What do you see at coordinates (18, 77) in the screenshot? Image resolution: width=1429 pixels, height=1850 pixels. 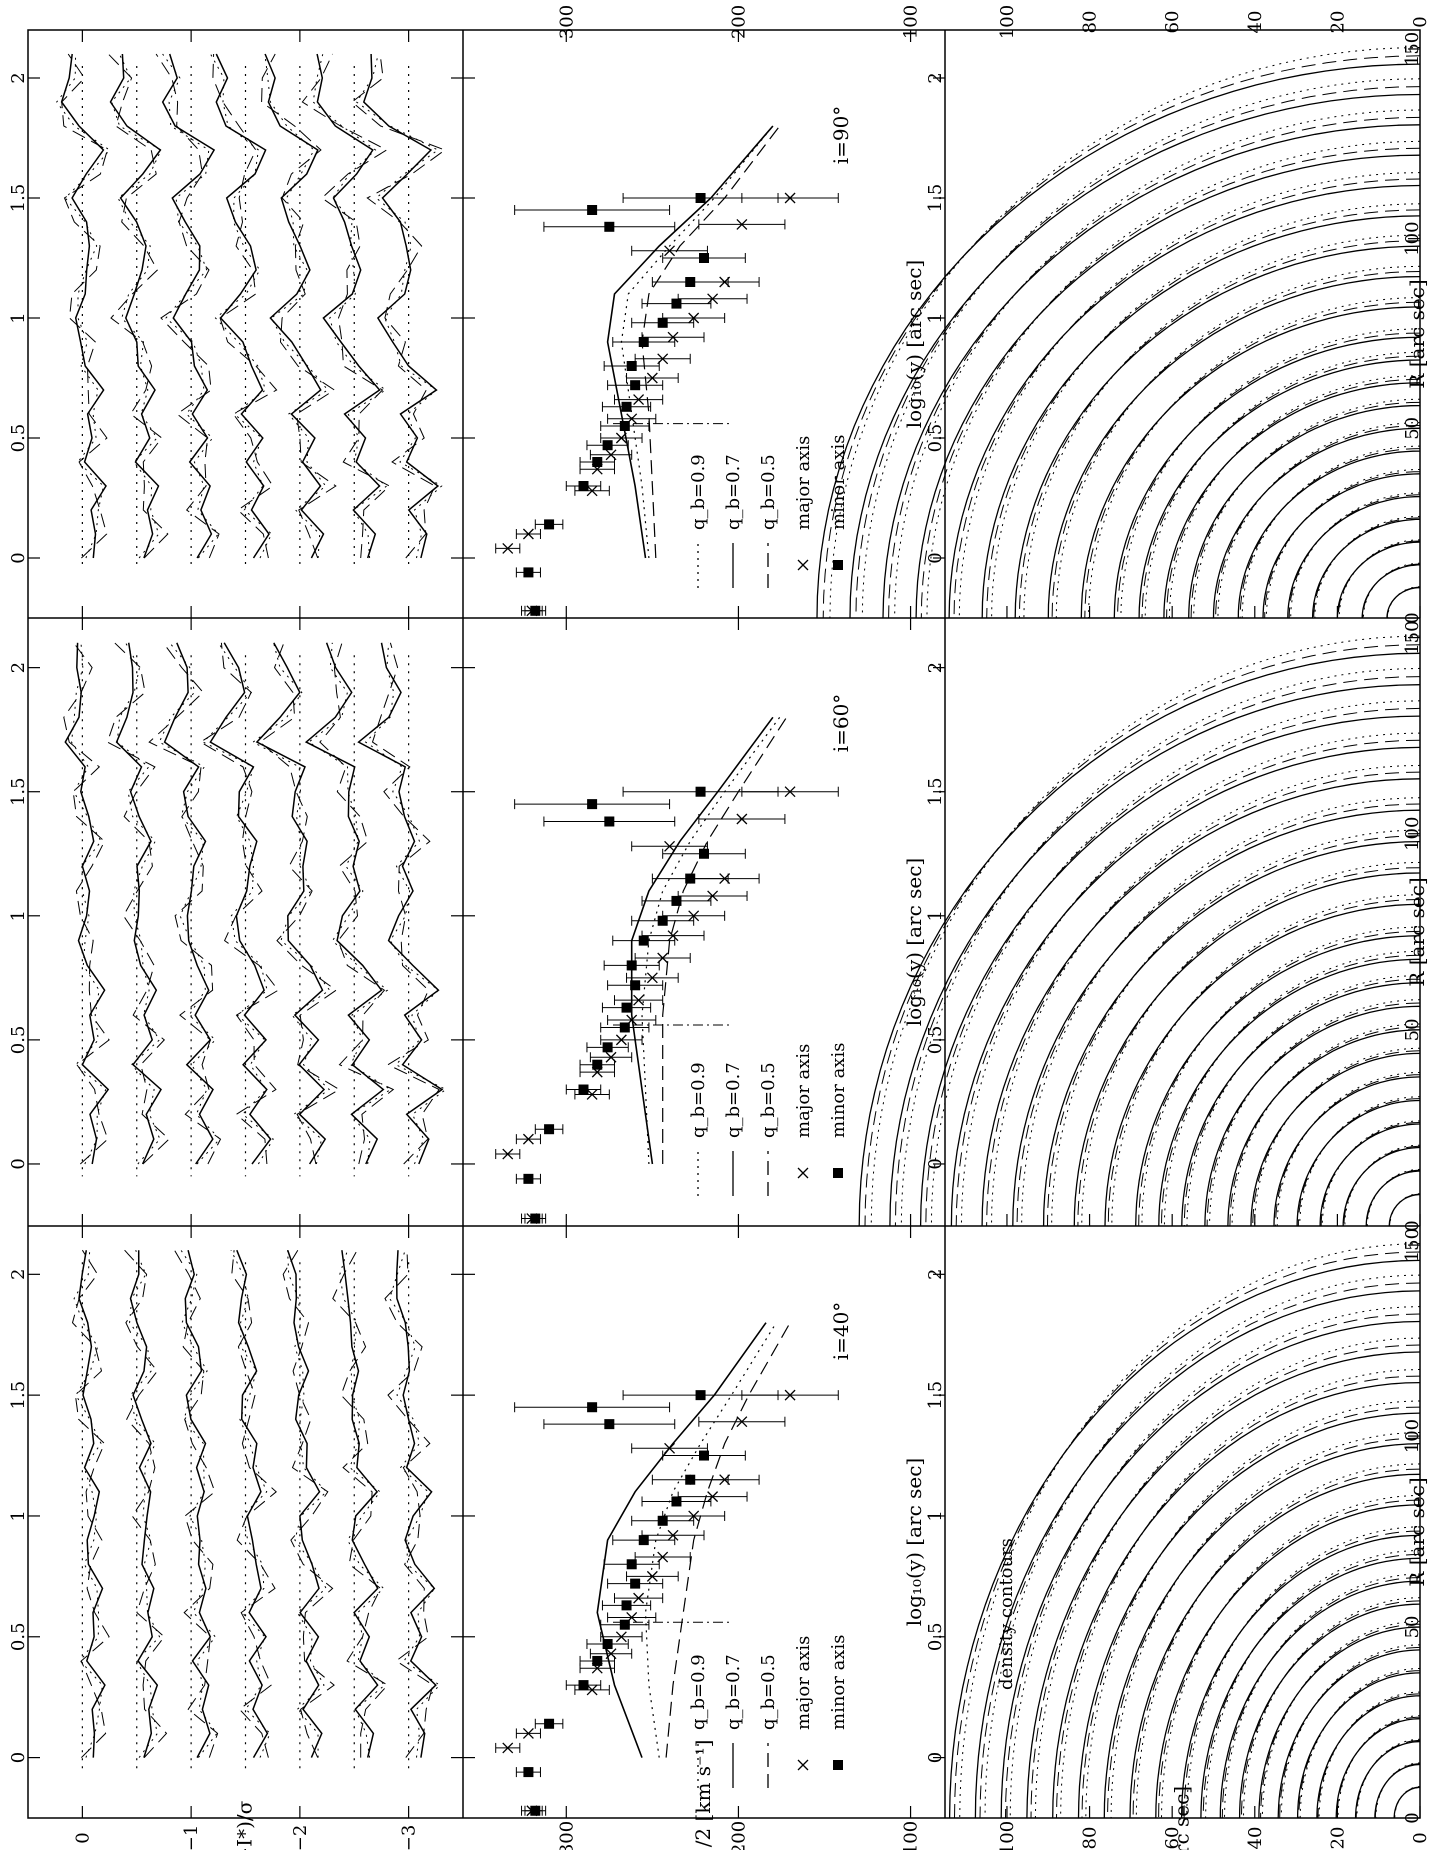 I see `residual-x-tick-label: 2` at bounding box center [18, 77].